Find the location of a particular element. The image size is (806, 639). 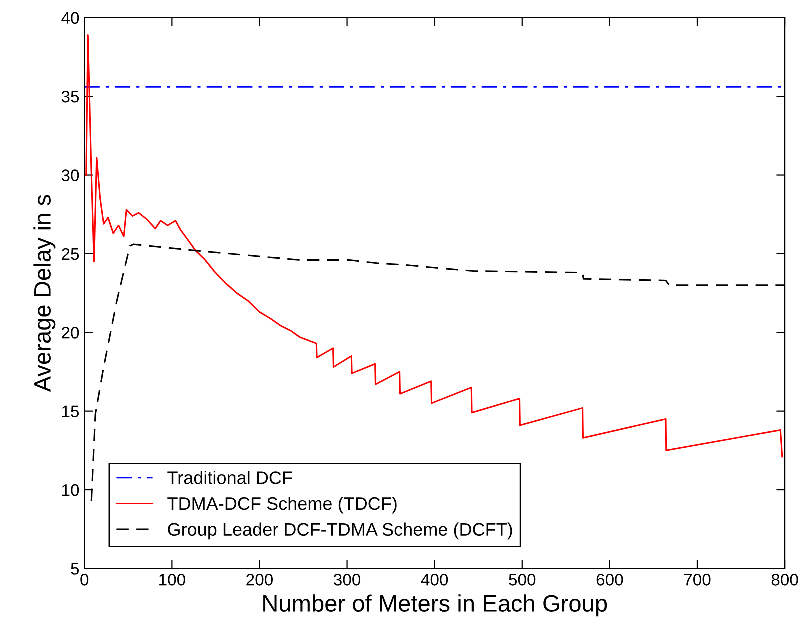

x-tick-label: 700 is located at coordinates (697, 580).